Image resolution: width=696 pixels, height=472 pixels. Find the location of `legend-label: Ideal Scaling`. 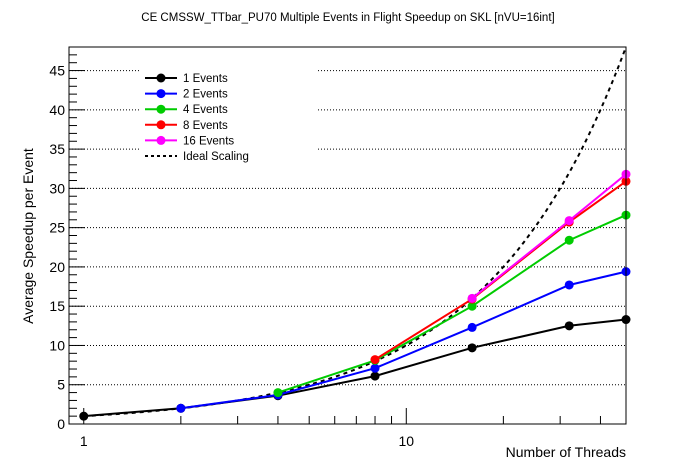

legend-label: Ideal Scaling is located at coordinates (216, 157).